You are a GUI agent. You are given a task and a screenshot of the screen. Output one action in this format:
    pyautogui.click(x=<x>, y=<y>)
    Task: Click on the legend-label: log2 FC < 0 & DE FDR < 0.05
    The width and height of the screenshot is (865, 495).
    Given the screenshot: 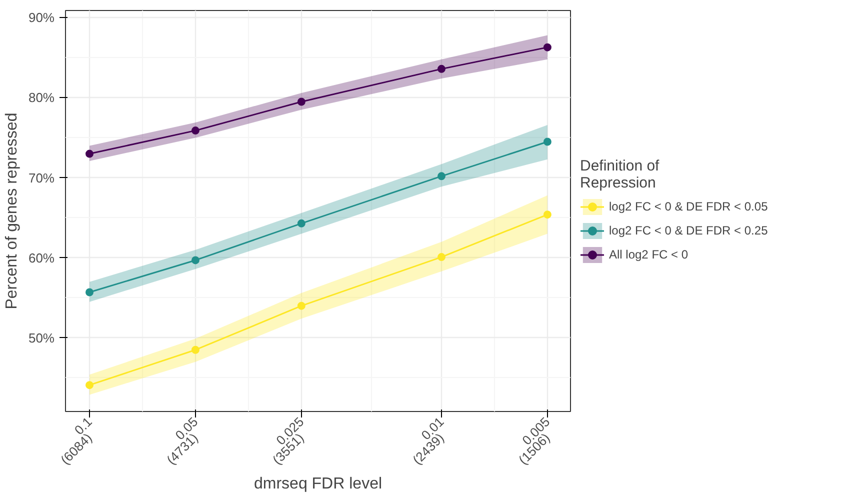 What is the action you would take?
    pyautogui.click(x=688, y=206)
    